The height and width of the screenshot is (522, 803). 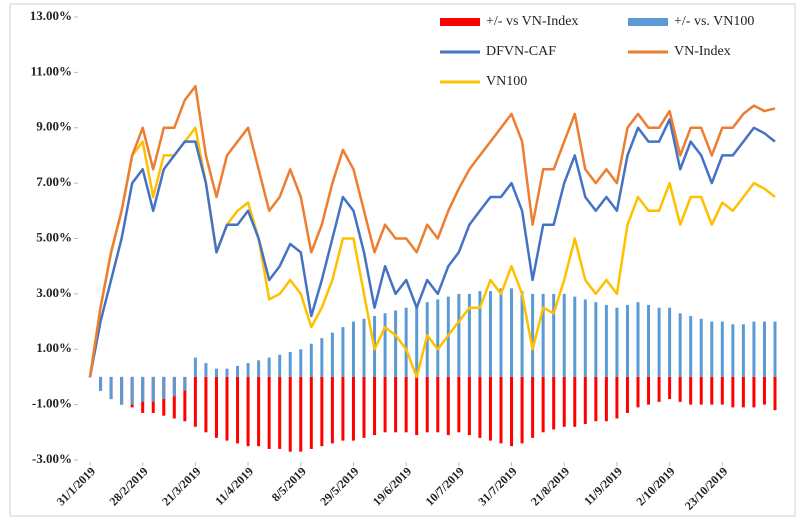 What do you see at coordinates (655, 486) in the screenshot?
I see `x-tick-label: 2/10/2019` at bounding box center [655, 486].